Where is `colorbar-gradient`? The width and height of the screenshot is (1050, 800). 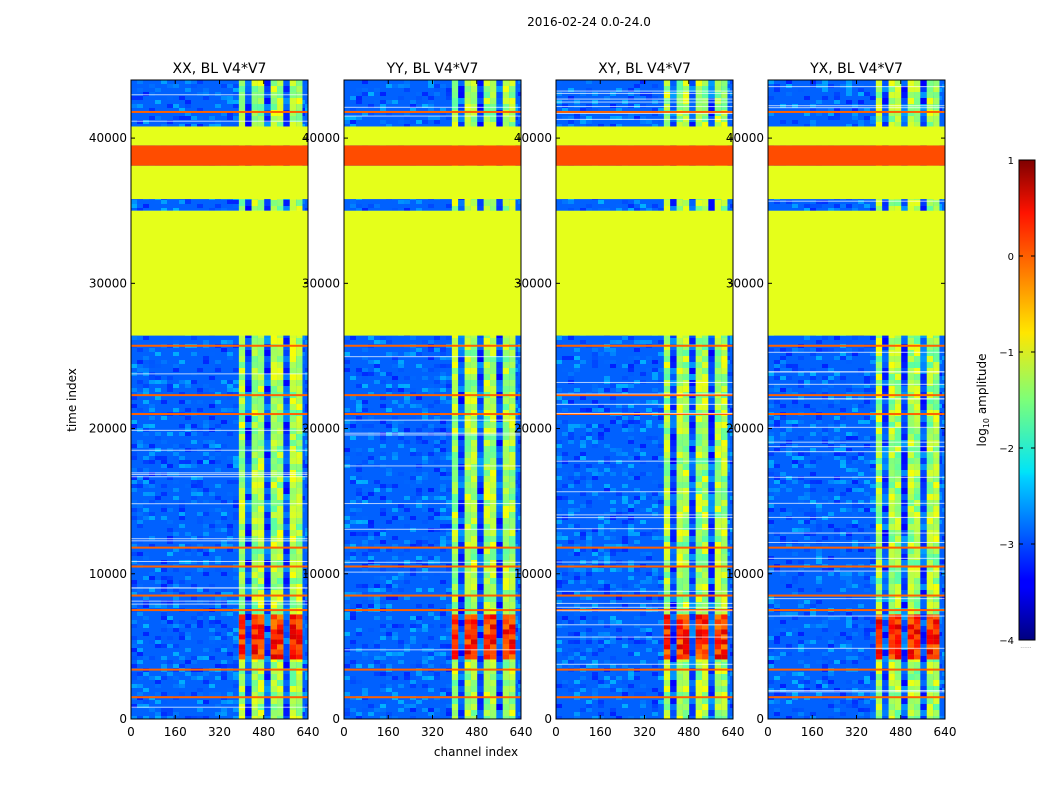
colorbar-gradient is located at coordinates (1027, 400).